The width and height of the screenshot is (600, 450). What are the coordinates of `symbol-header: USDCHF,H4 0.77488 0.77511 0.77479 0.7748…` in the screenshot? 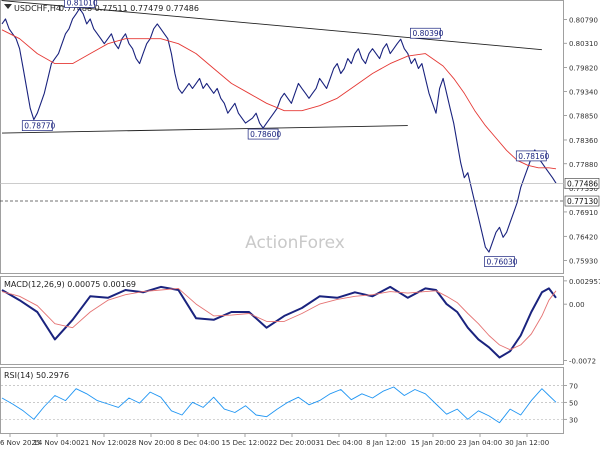 It's located at (101, 8).